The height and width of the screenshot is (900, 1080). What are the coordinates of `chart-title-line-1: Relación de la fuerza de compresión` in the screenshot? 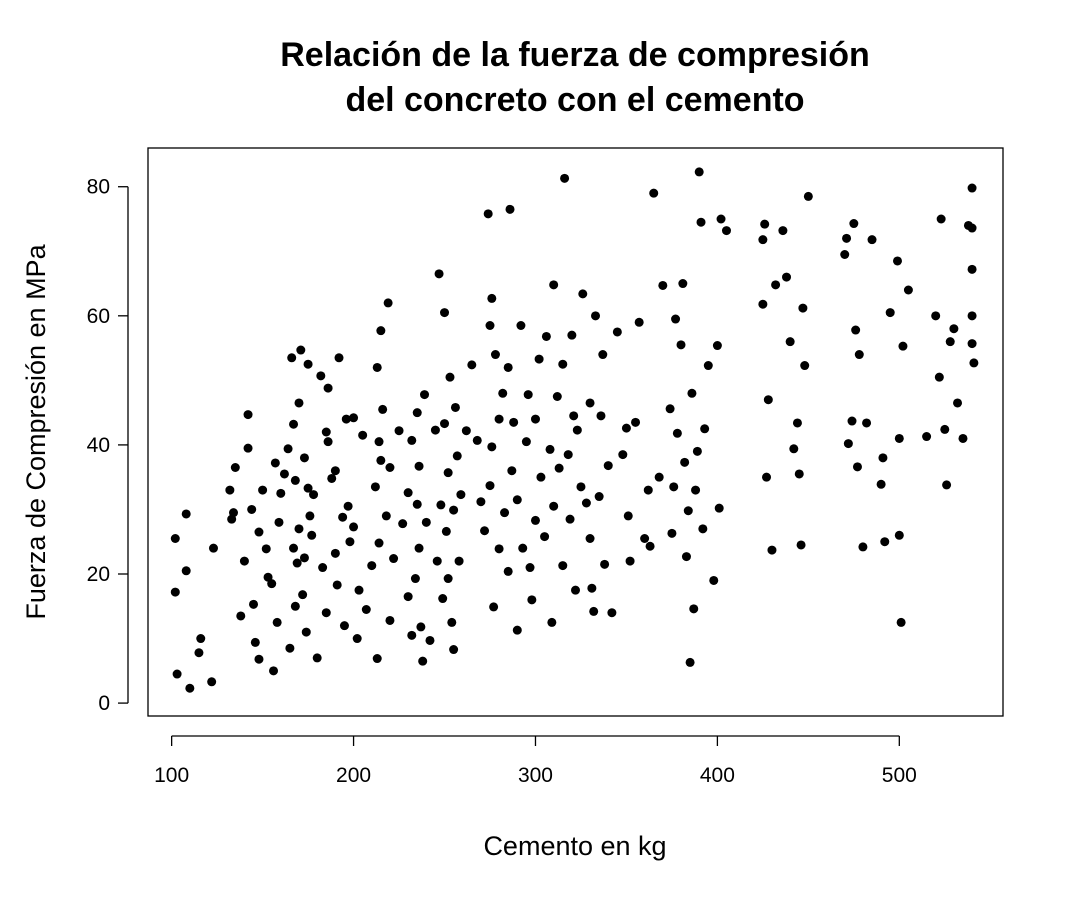 It's located at (575, 55).